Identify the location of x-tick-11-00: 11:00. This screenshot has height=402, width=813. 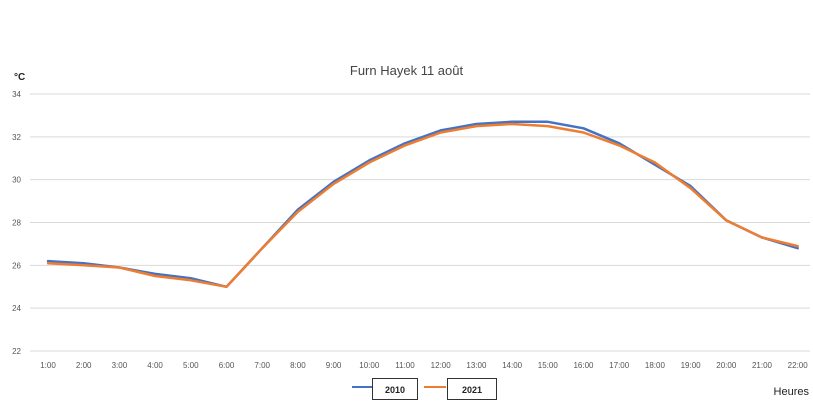
(405, 365).